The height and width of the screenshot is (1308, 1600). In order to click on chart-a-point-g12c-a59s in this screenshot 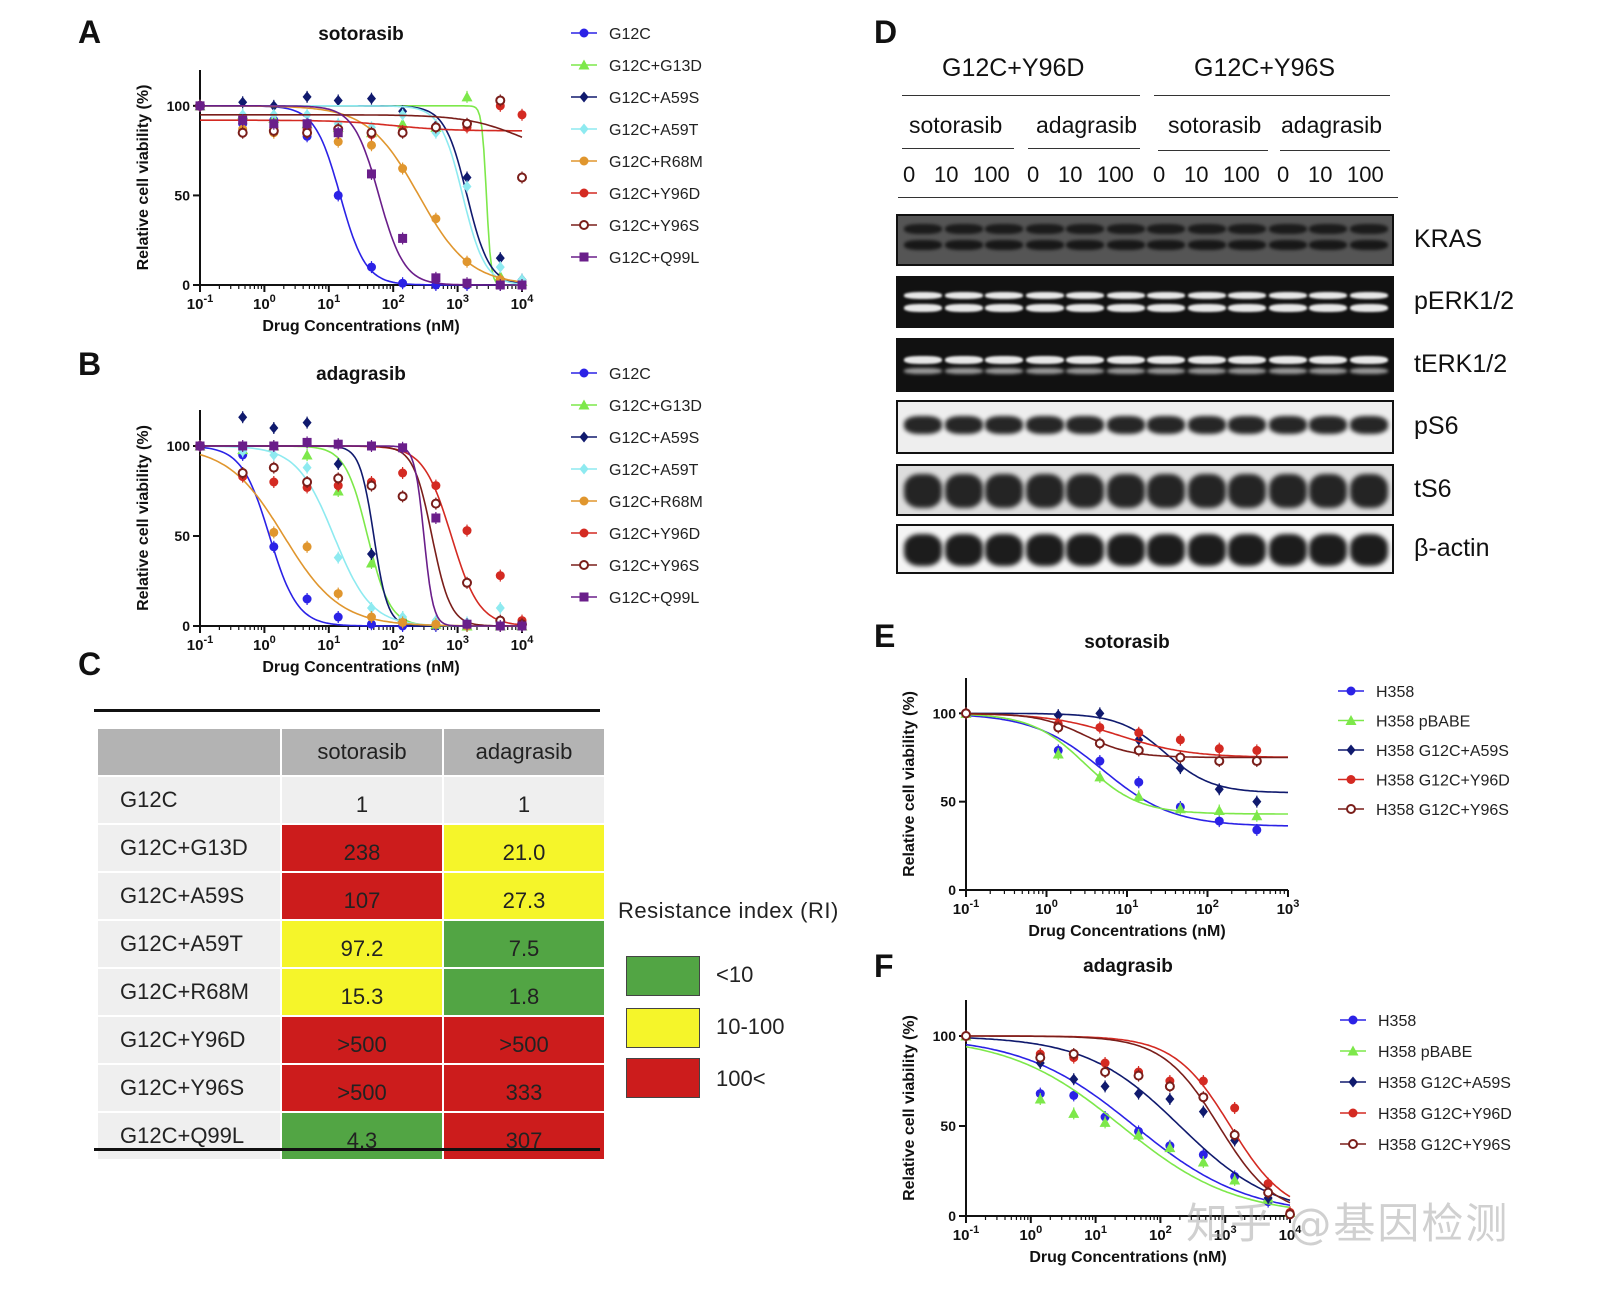, I will do `click(338, 100)`.